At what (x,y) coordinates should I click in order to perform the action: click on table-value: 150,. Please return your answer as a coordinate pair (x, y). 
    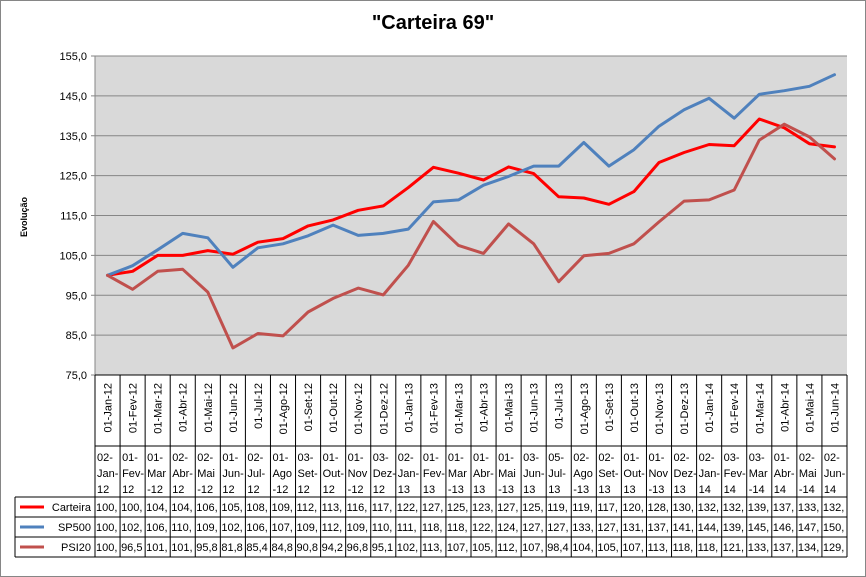
    Looking at the image, I should click on (833, 528).